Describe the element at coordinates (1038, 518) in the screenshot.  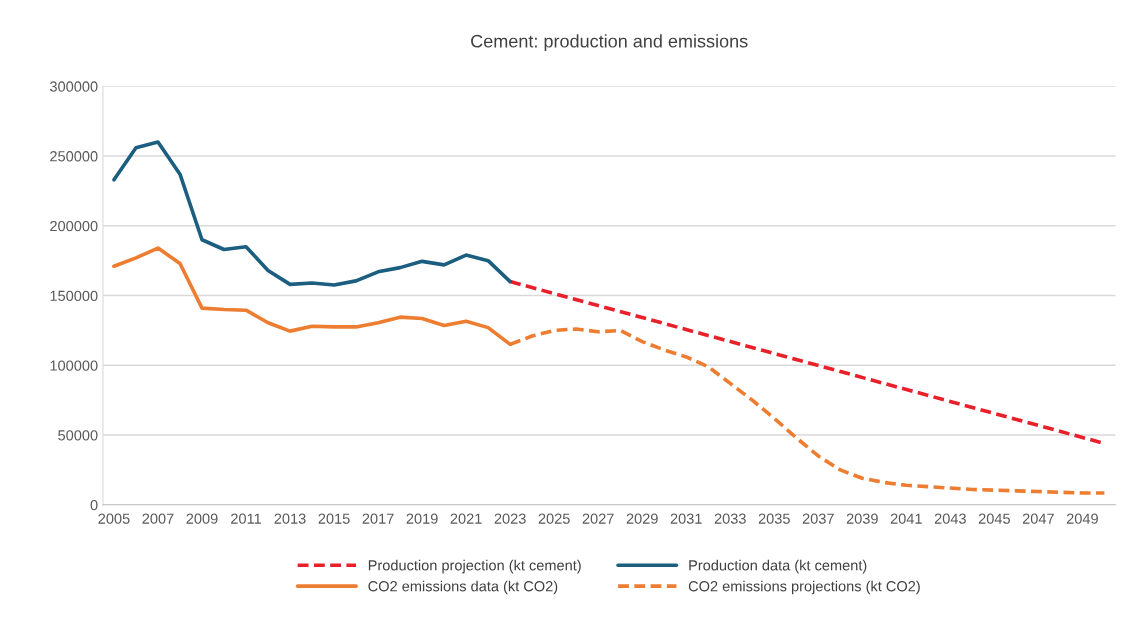
I see `x-tick-label: 2047` at that location.